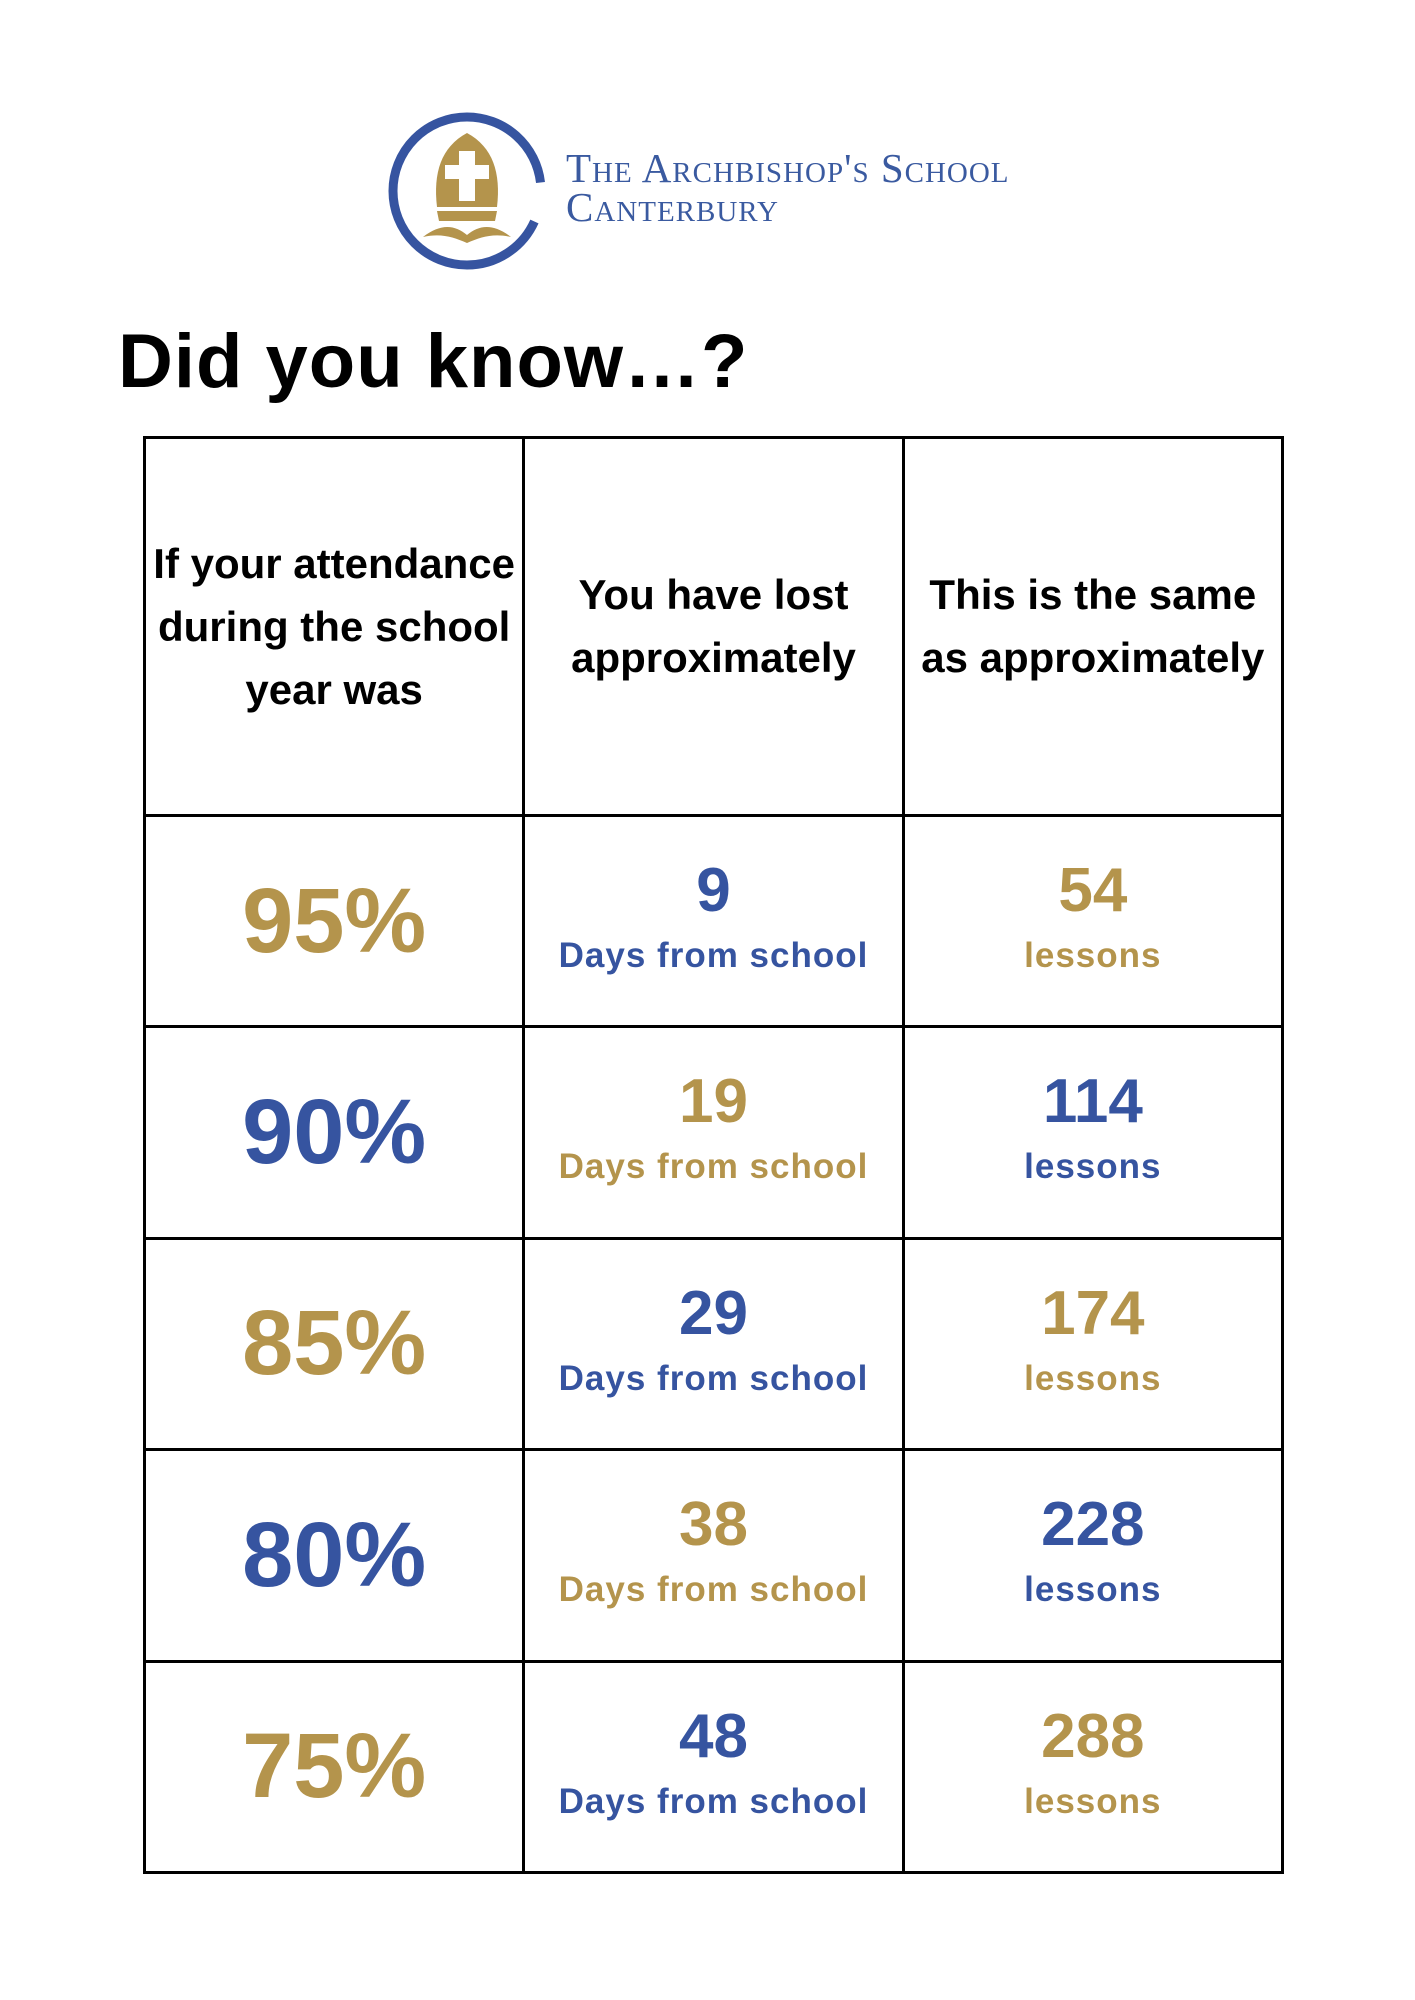  I want to click on lessons-value: 228, so click(1093, 1525).